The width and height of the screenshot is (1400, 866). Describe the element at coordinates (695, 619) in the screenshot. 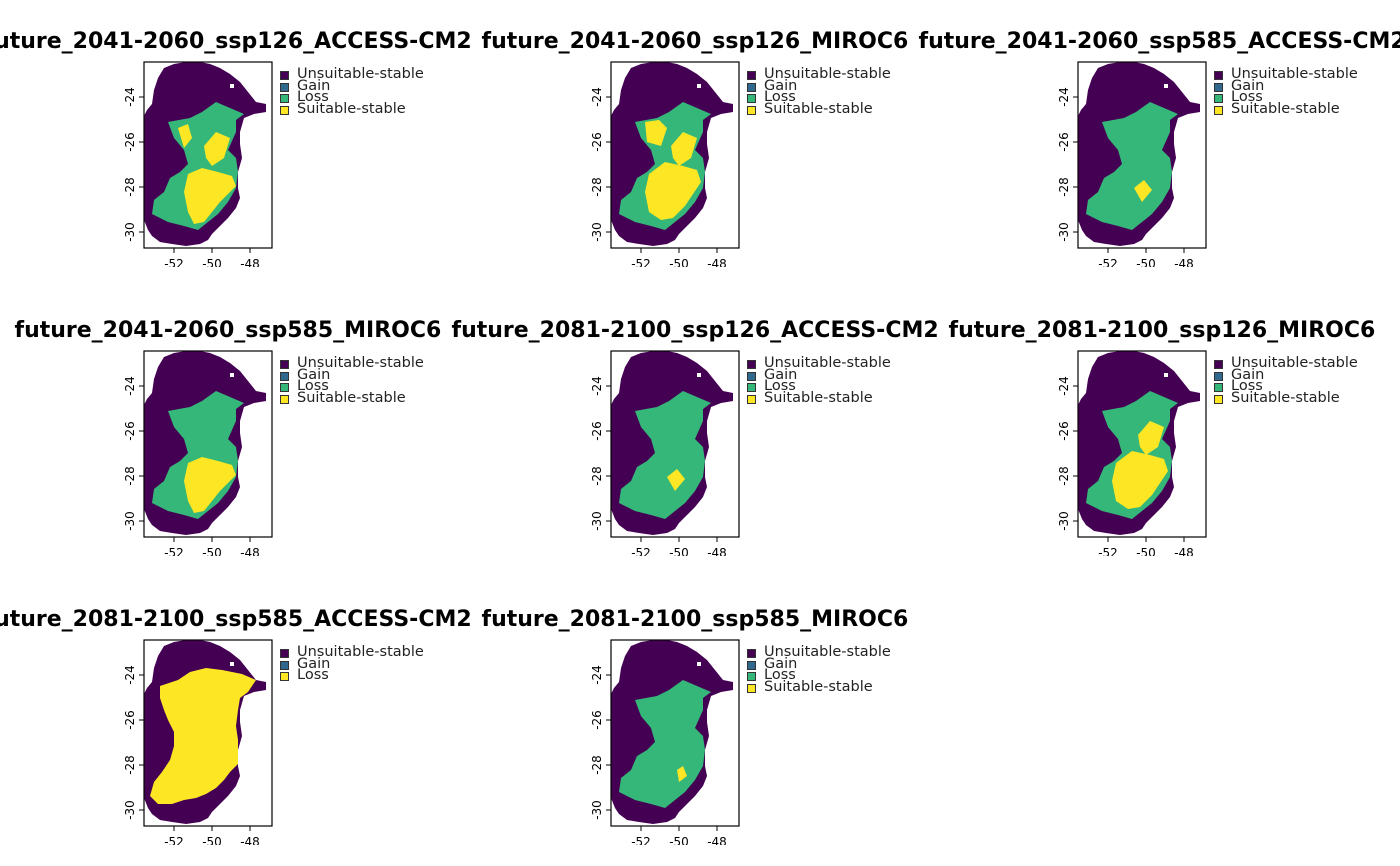

I see `panel-title: future_2081-2100_ssp585_MIROC6` at that location.